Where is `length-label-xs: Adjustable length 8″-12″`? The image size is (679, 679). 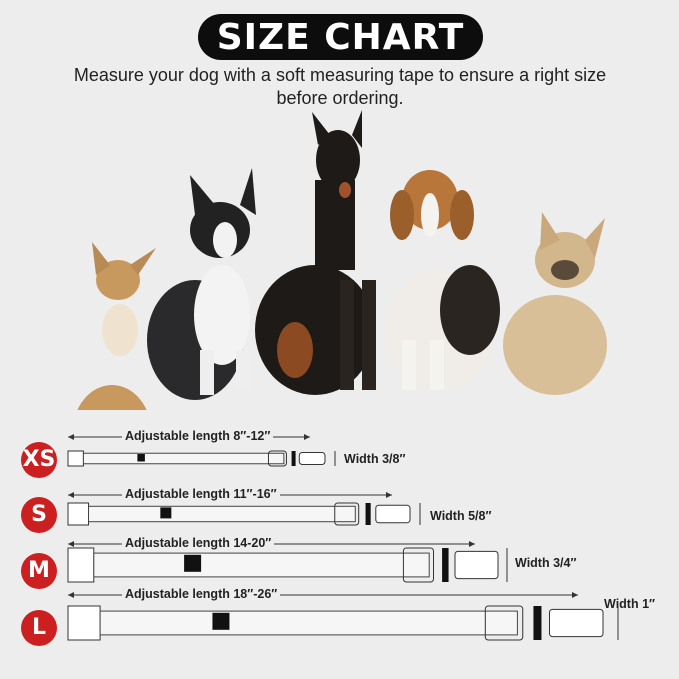
length-label-xs: Adjustable length 8″-12″ is located at coordinates (198, 436).